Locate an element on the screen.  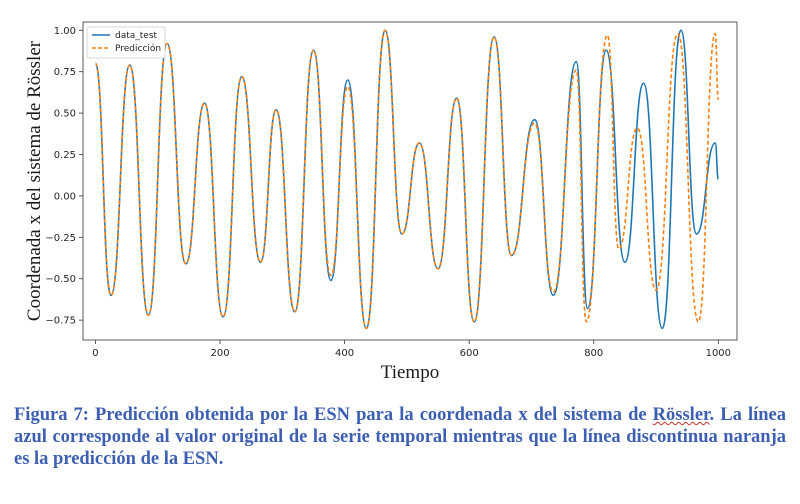
caption-underlined-word: Rössler is located at coordinates (681, 415).